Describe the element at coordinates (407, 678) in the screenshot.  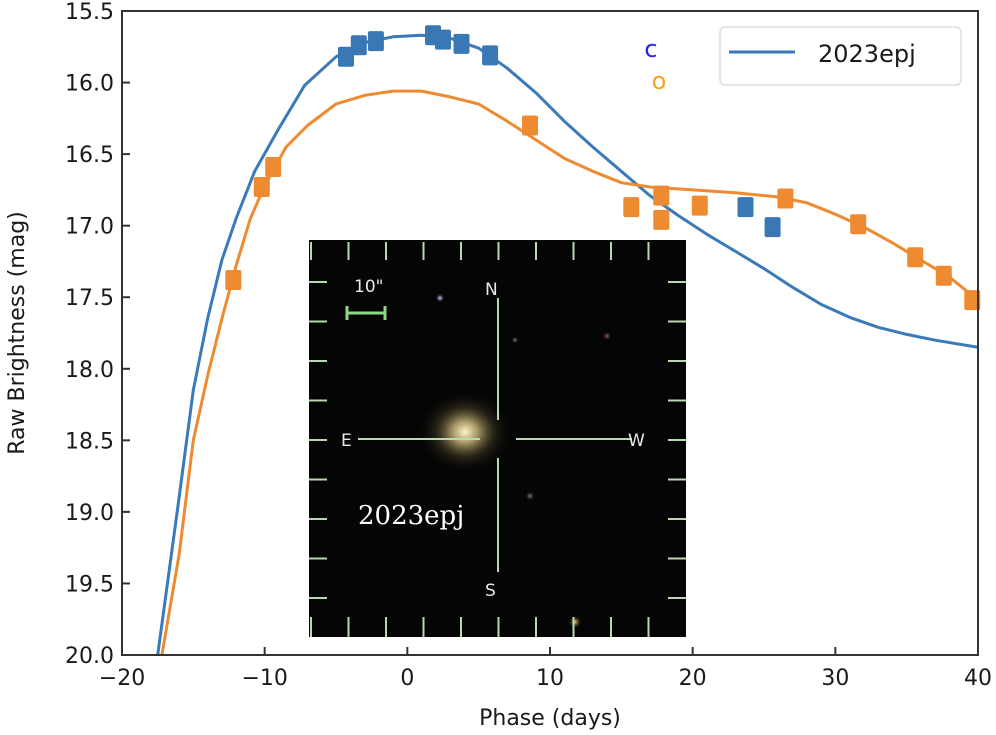
I see `x-tick-label: 0` at that location.